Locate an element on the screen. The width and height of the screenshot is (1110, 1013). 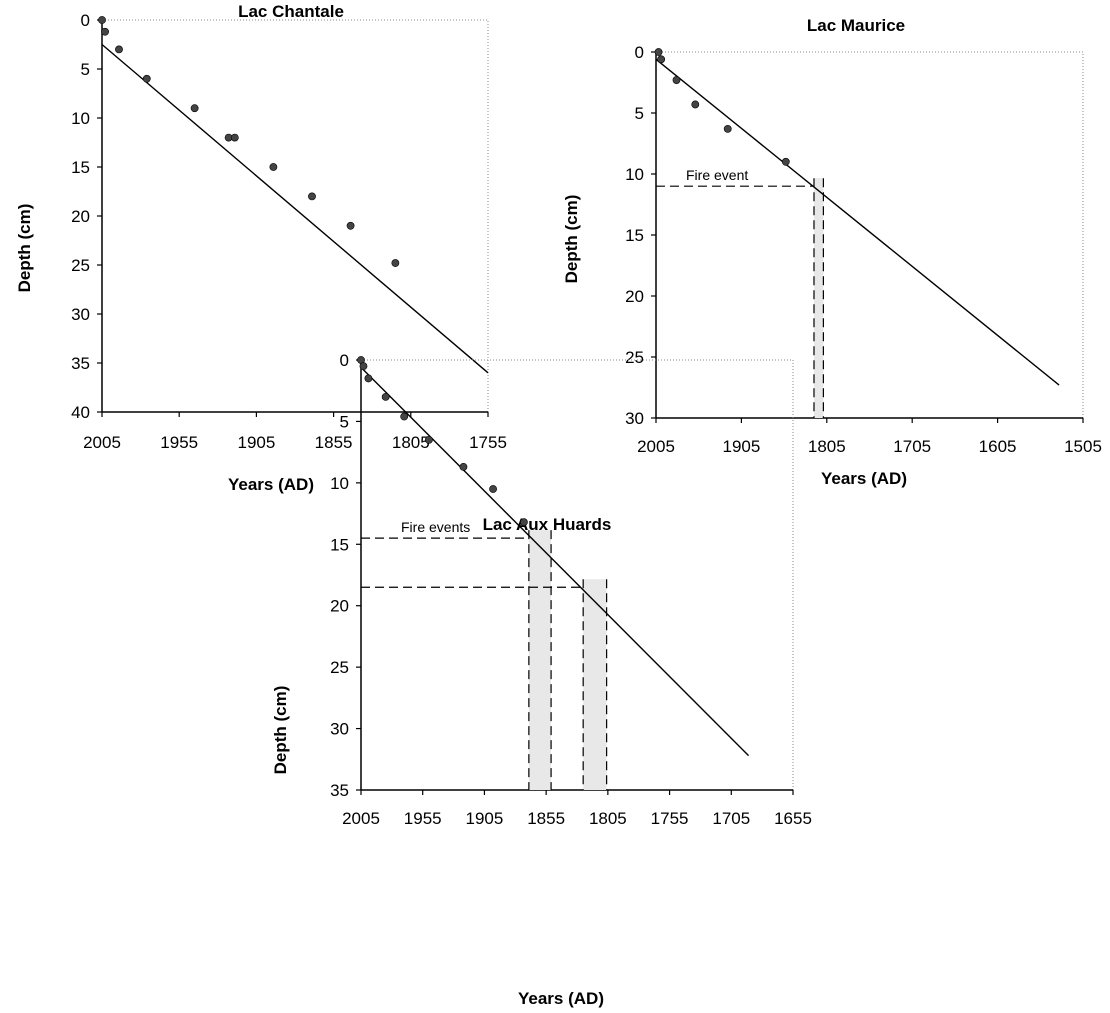
fire-event-annotation: Fire event is located at coordinates (717, 175).